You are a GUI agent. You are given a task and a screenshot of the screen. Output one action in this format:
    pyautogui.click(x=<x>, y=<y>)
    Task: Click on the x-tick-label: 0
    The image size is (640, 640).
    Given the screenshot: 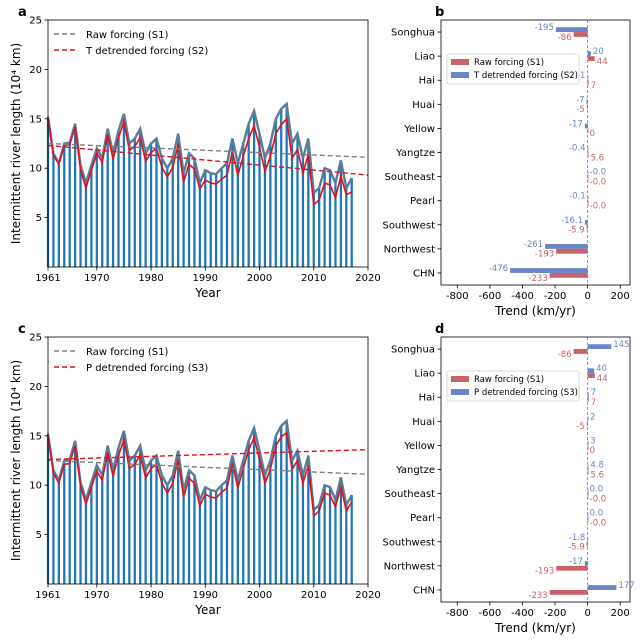 What is the action you would take?
    pyautogui.click(x=587, y=613)
    